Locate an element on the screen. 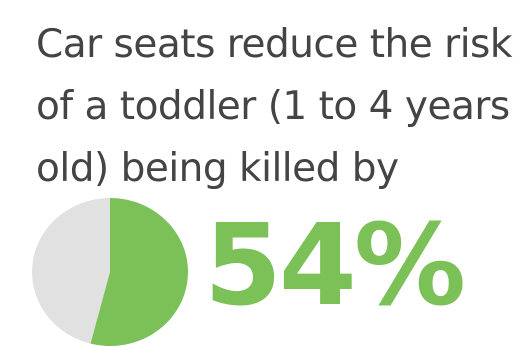 This screenshot has width=520, height=346. headline-line-1: Car seats reduce the risk is located at coordinates (274, 44).